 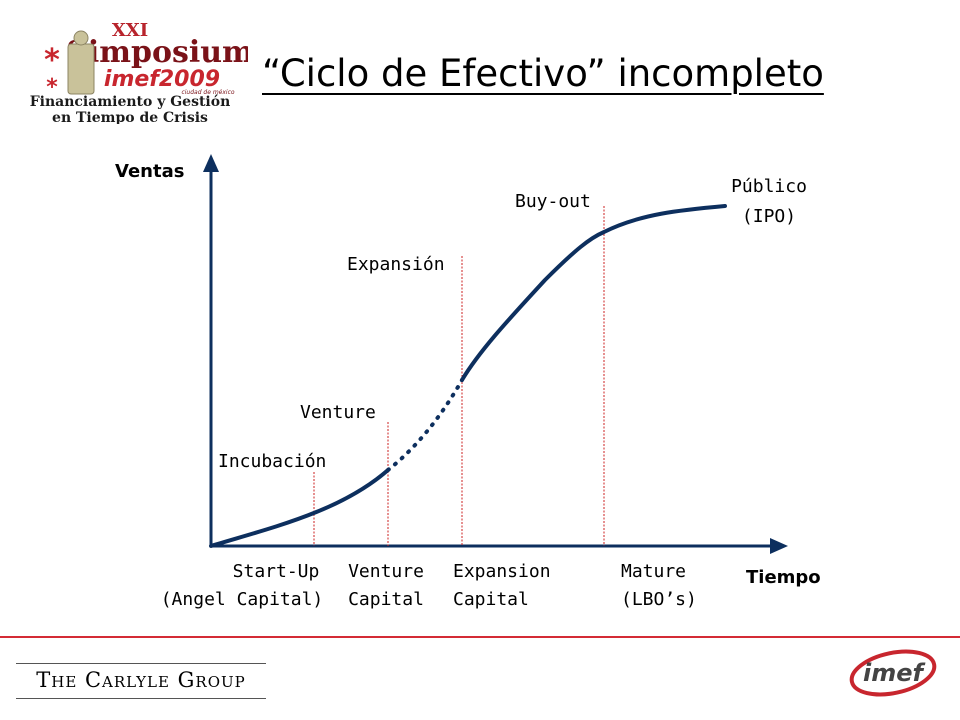 I want to click on bottom-label-mature-2: (LBO’s), so click(x=659, y=599).